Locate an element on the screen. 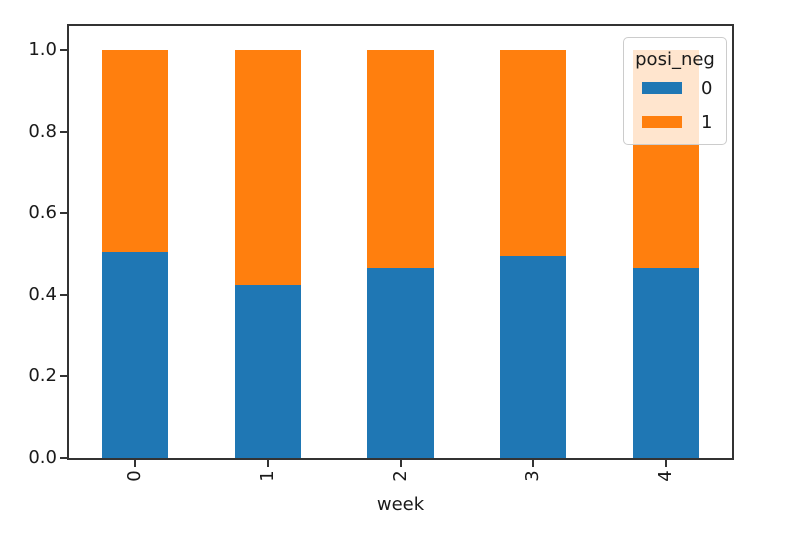 The width and height of the screenshot is (794, 540). legend-entry: 0 is located at coordinates (675, 88).